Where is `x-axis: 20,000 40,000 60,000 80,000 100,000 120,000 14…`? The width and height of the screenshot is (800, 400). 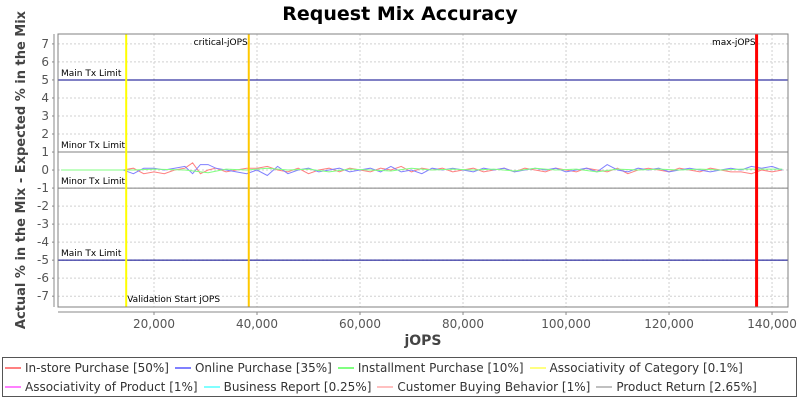
x-axis: 20,000 40,000 60,000 80,000 100,000 120,000 14… is located at coordinates (427, 321).